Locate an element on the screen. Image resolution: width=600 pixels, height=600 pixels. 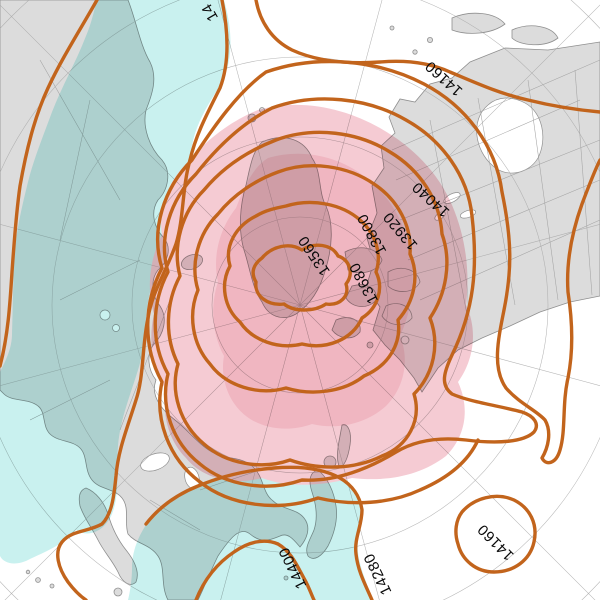
contour-14280-bottom is located at coordinates (259, 532).